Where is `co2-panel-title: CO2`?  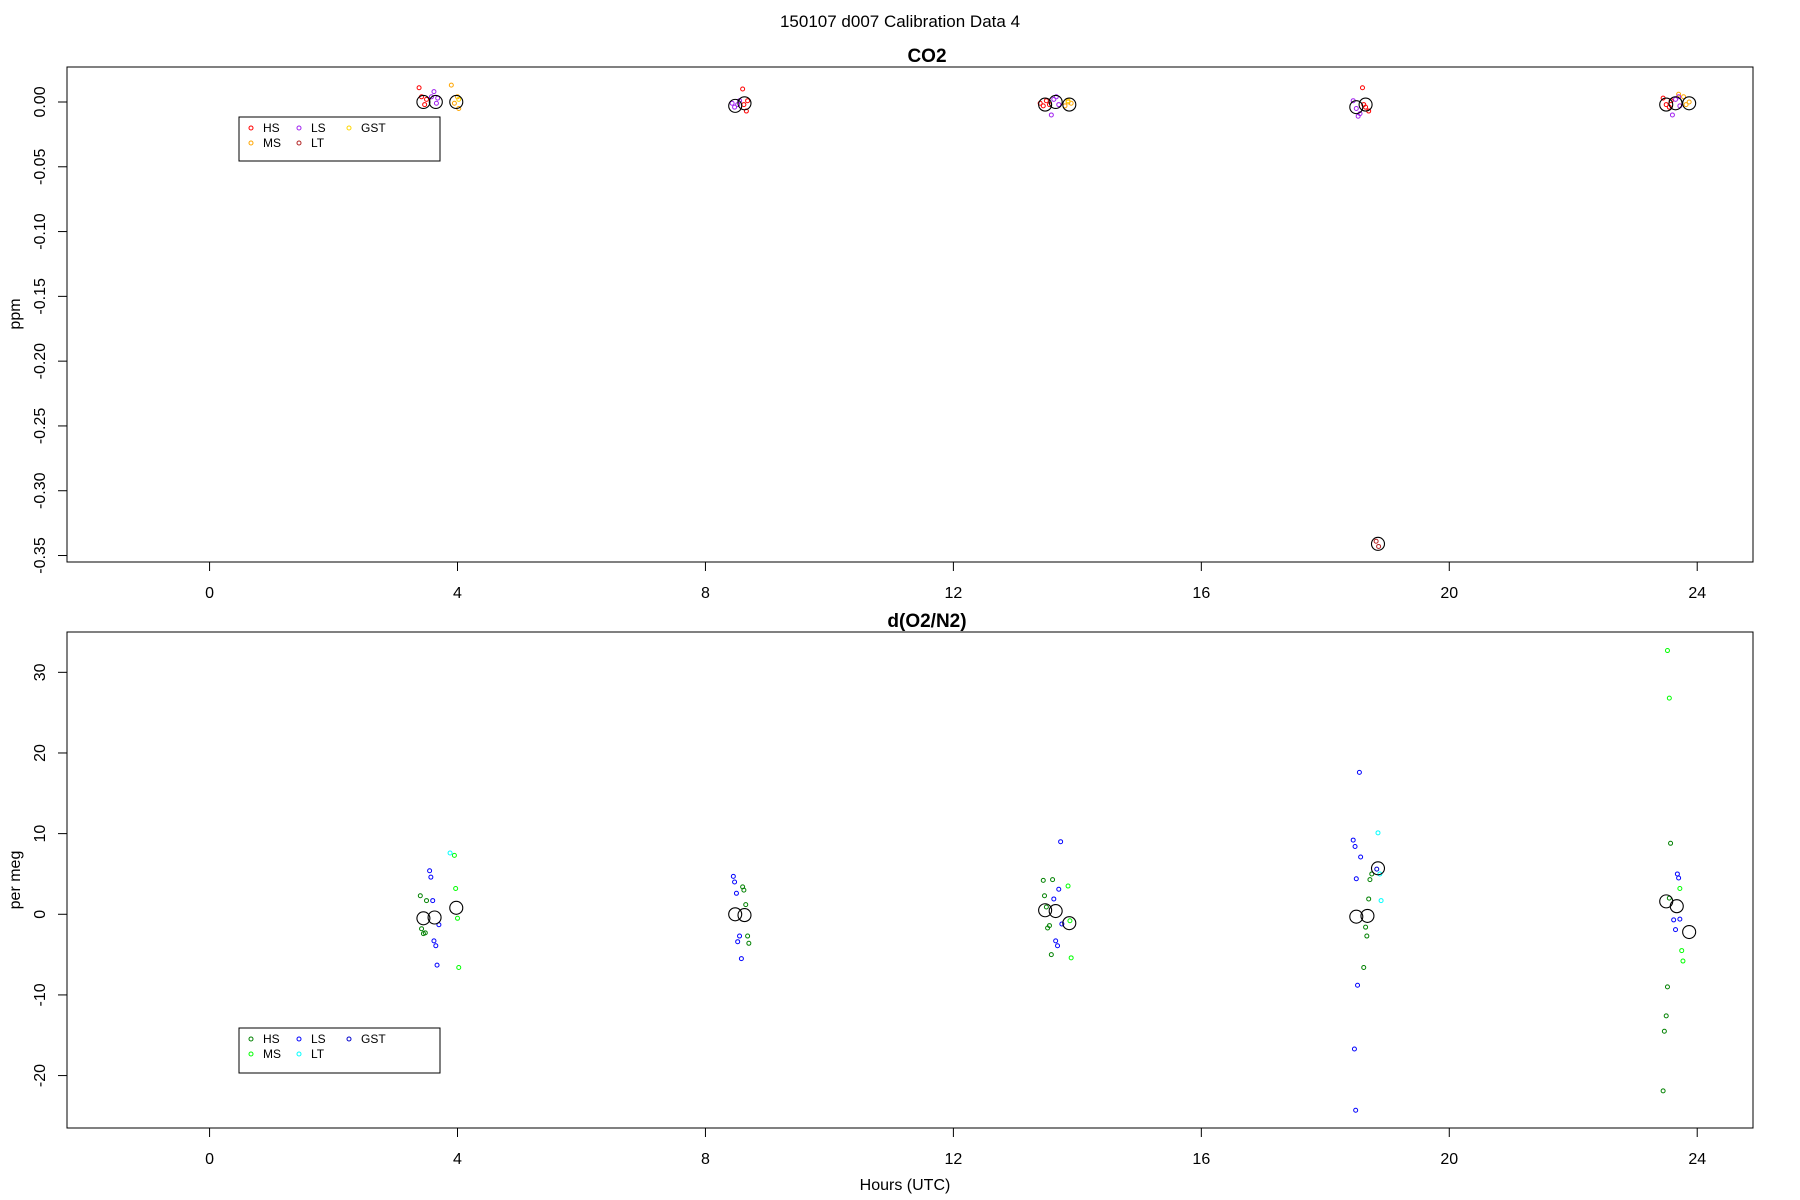 co2-panel-title: CO2 is located at coordinates (926, 56).